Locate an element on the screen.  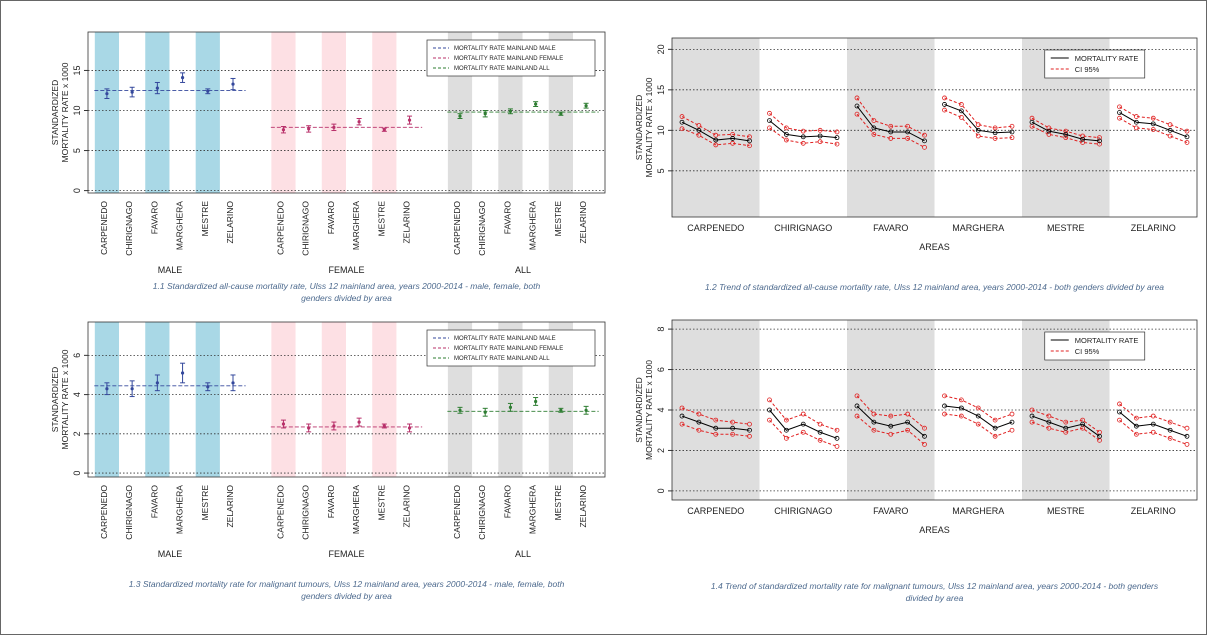
y-axis-label: MORTALITY RATE x 1000 is located at coordinates (649, 127).